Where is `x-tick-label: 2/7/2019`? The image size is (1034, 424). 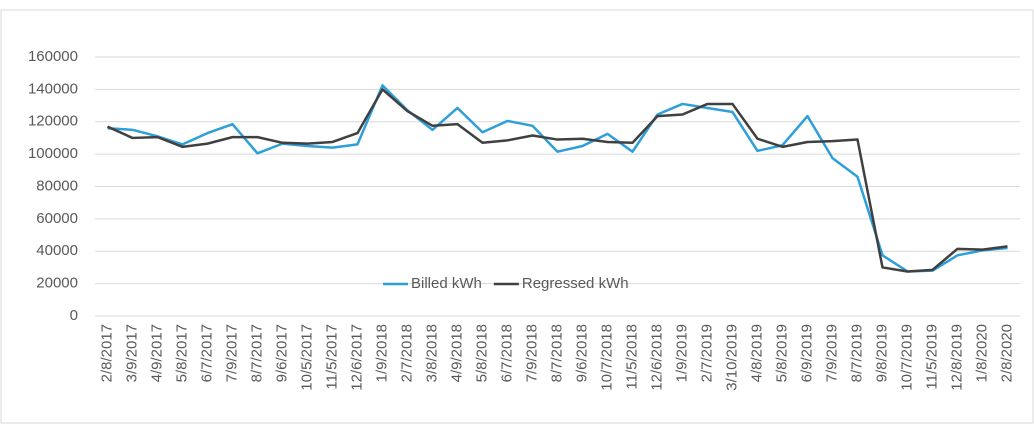
x-tick-label: 2/7/2019 is located at coordinates (706, 353).